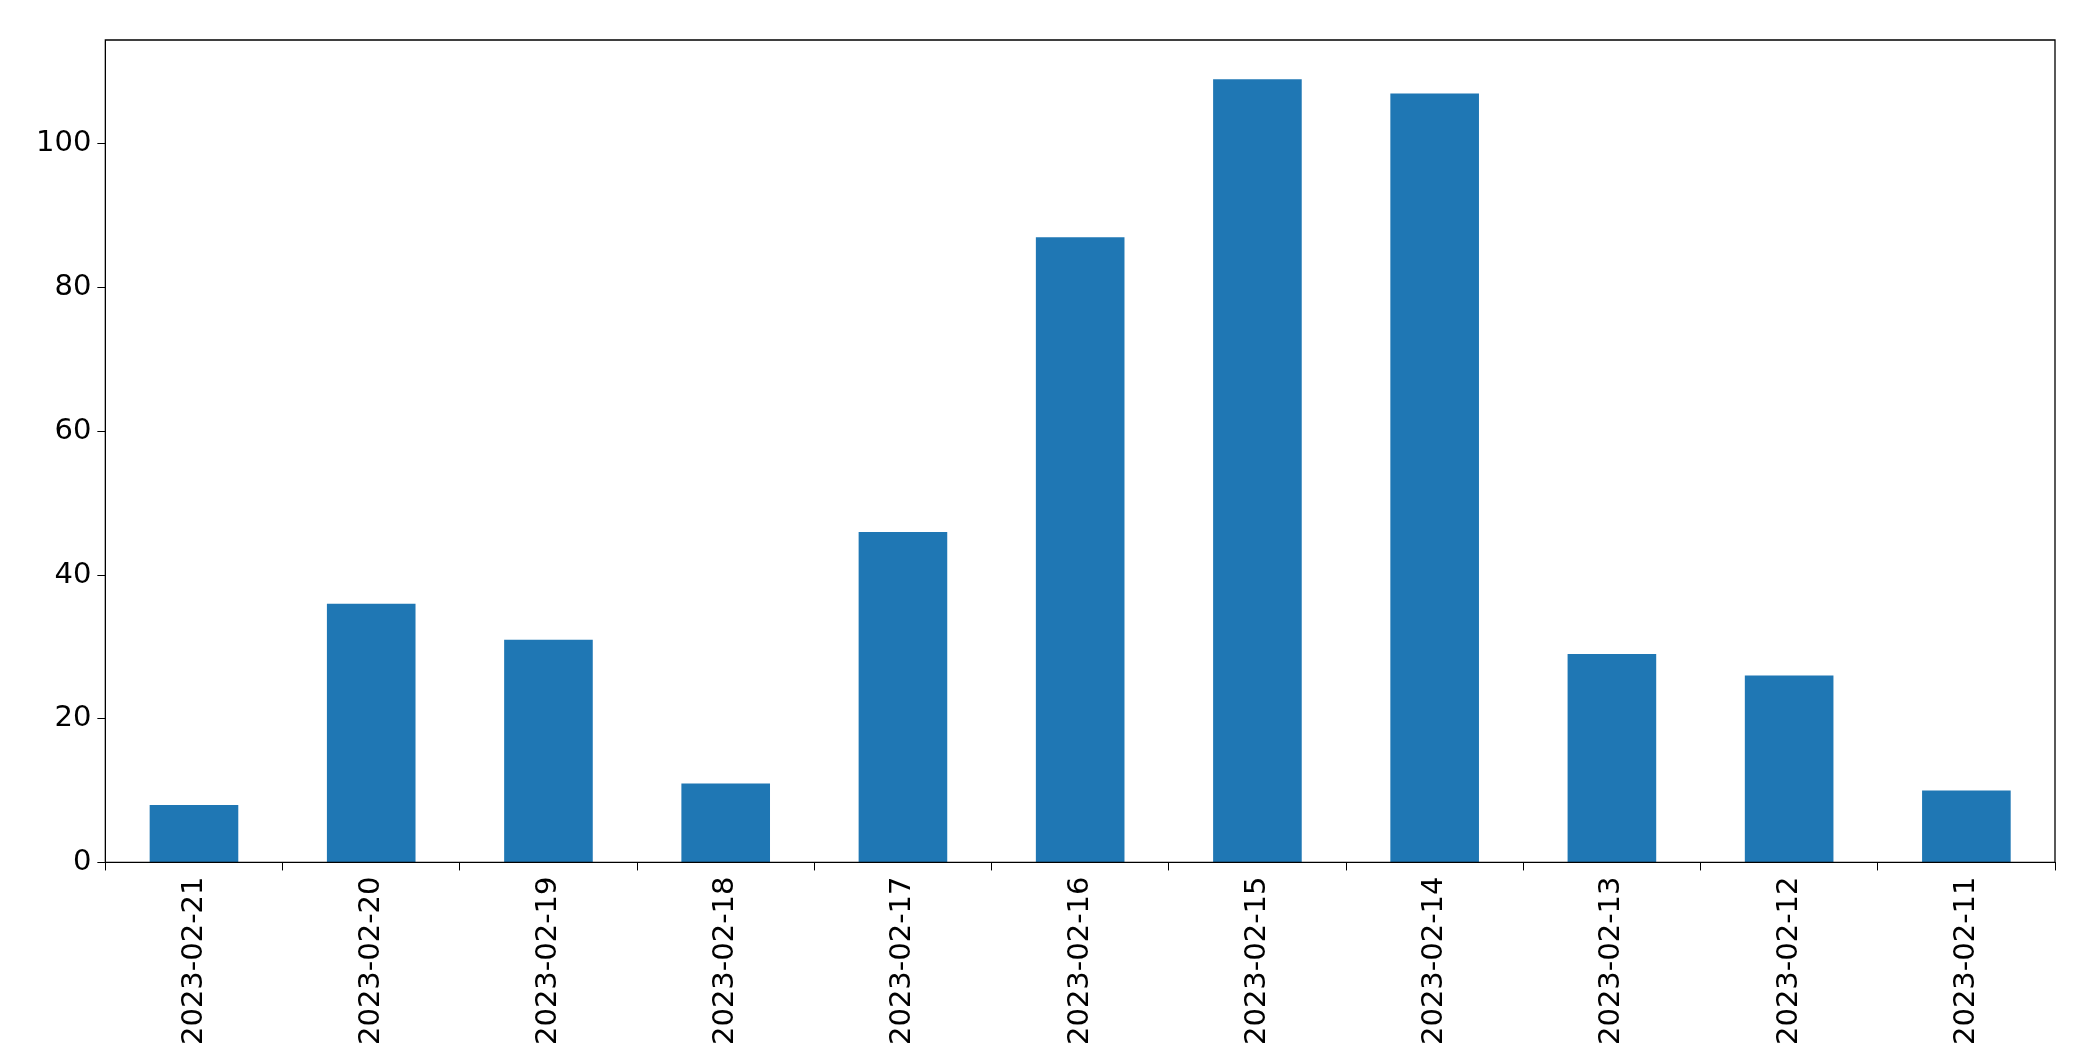 This screenshot has width=2093, height=1061. What do you see at coordinates (1786, 961) in the screenshot?
I see `x-tick-label: 2023-02-12` at bounding box center [1786, 961].